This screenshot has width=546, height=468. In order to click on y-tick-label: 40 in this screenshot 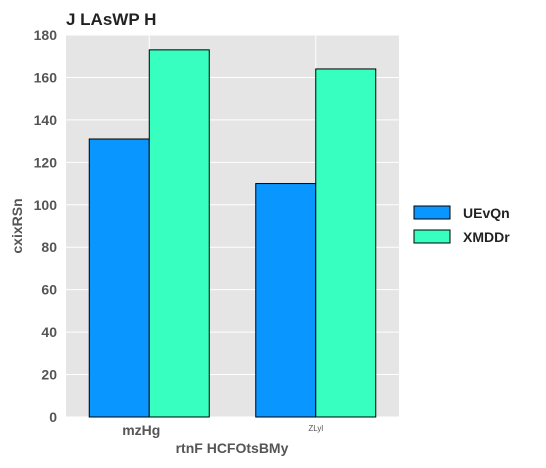, I will do `click(49, 332)`.